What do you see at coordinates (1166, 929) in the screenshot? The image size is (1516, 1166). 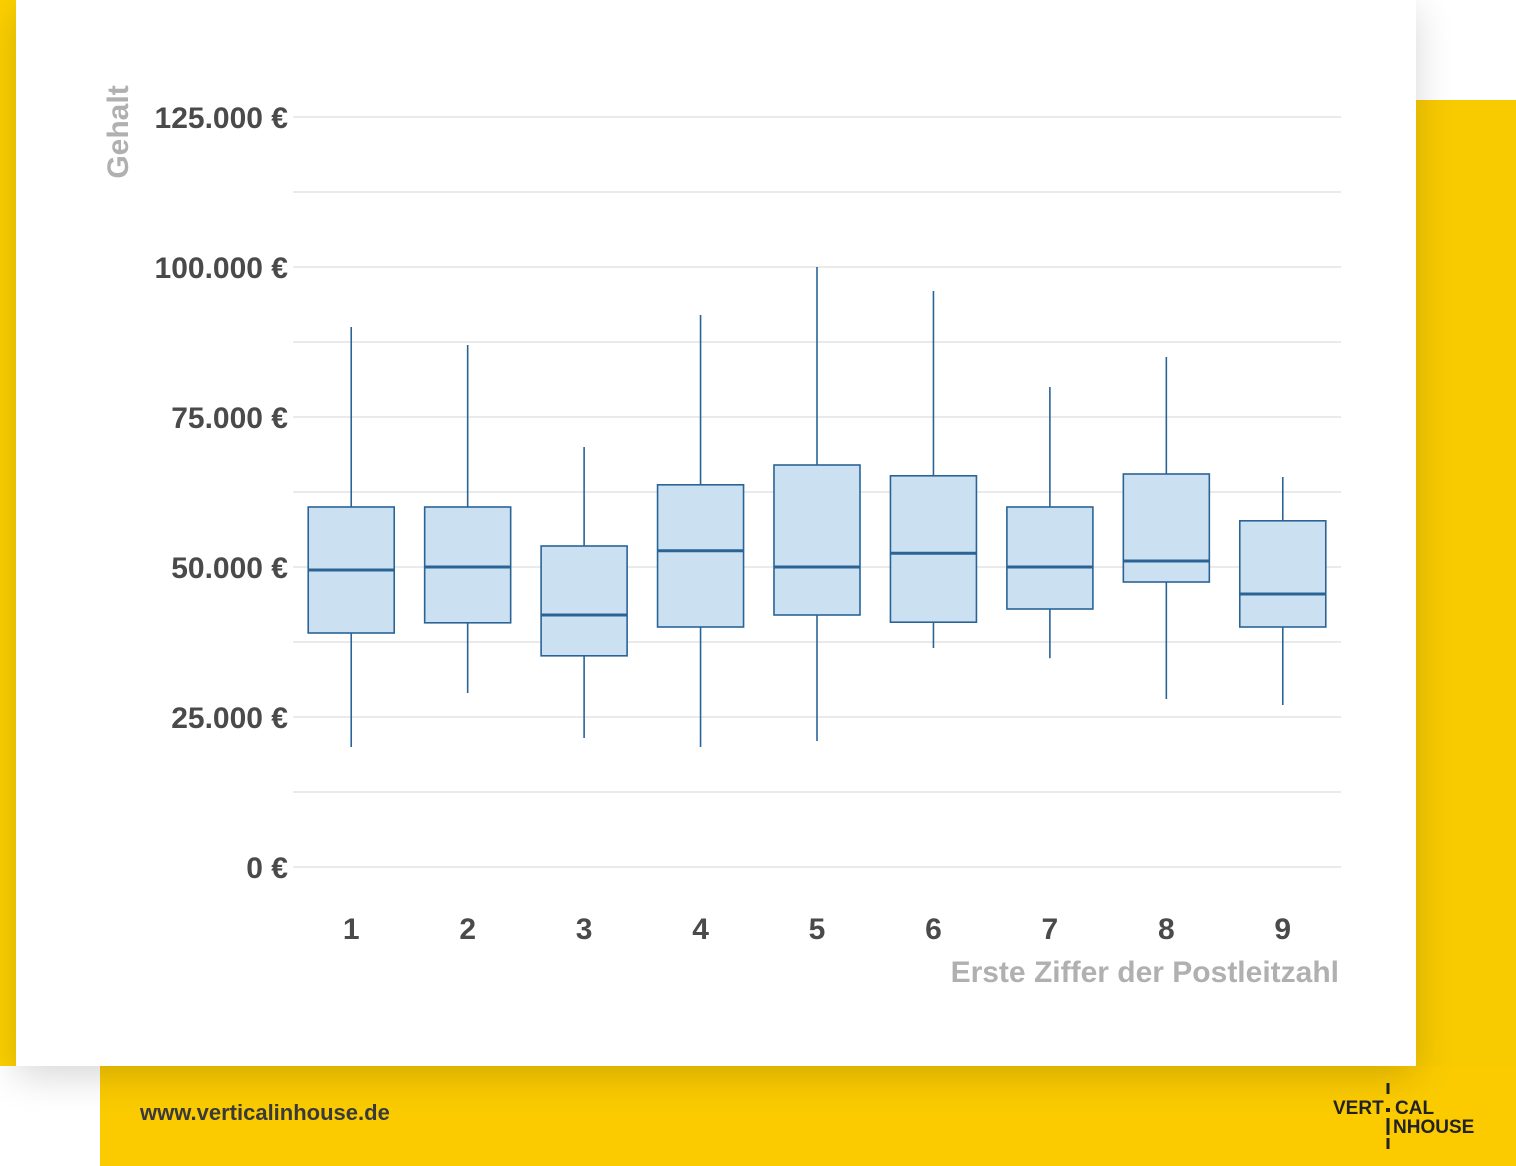 I see `x-tick-label: 8` at bounding box center [1166, 929].